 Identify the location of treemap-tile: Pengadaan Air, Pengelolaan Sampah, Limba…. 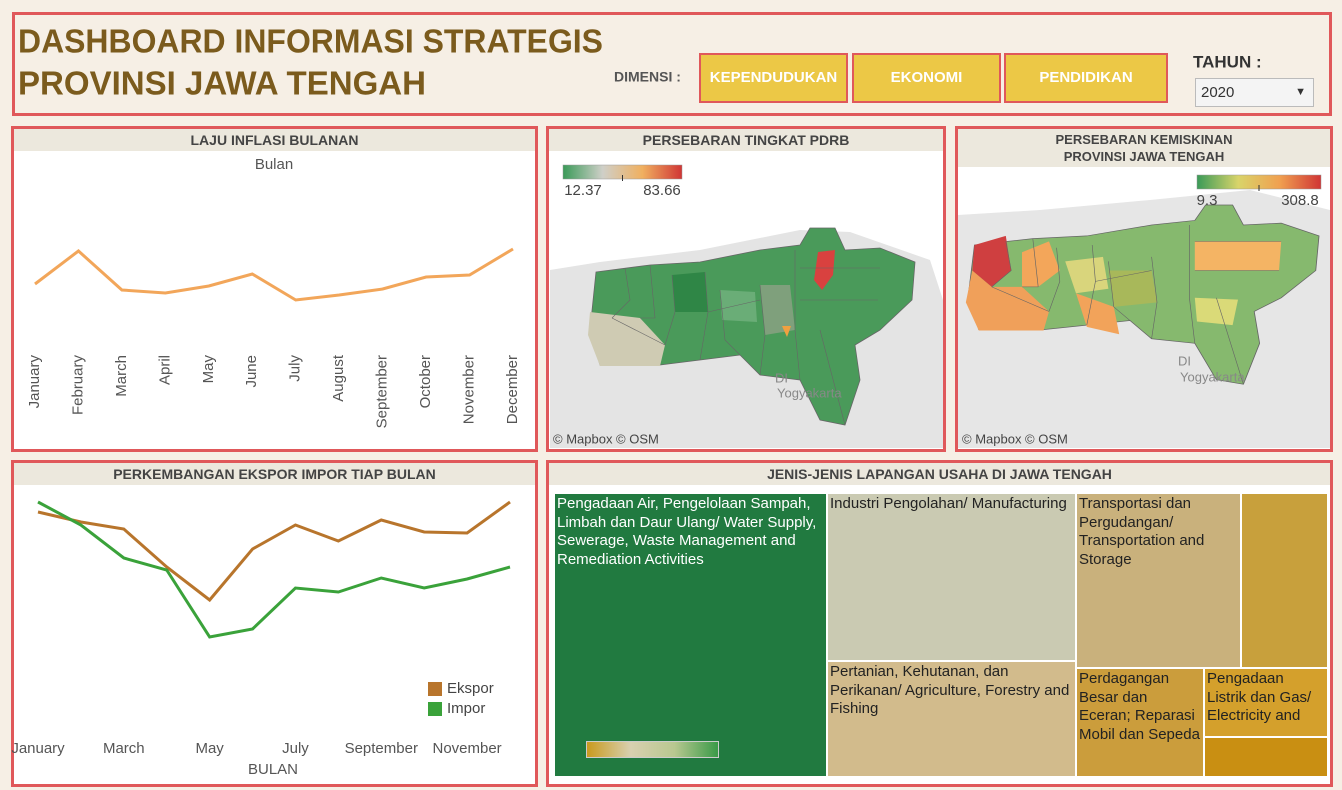
(690, 635).